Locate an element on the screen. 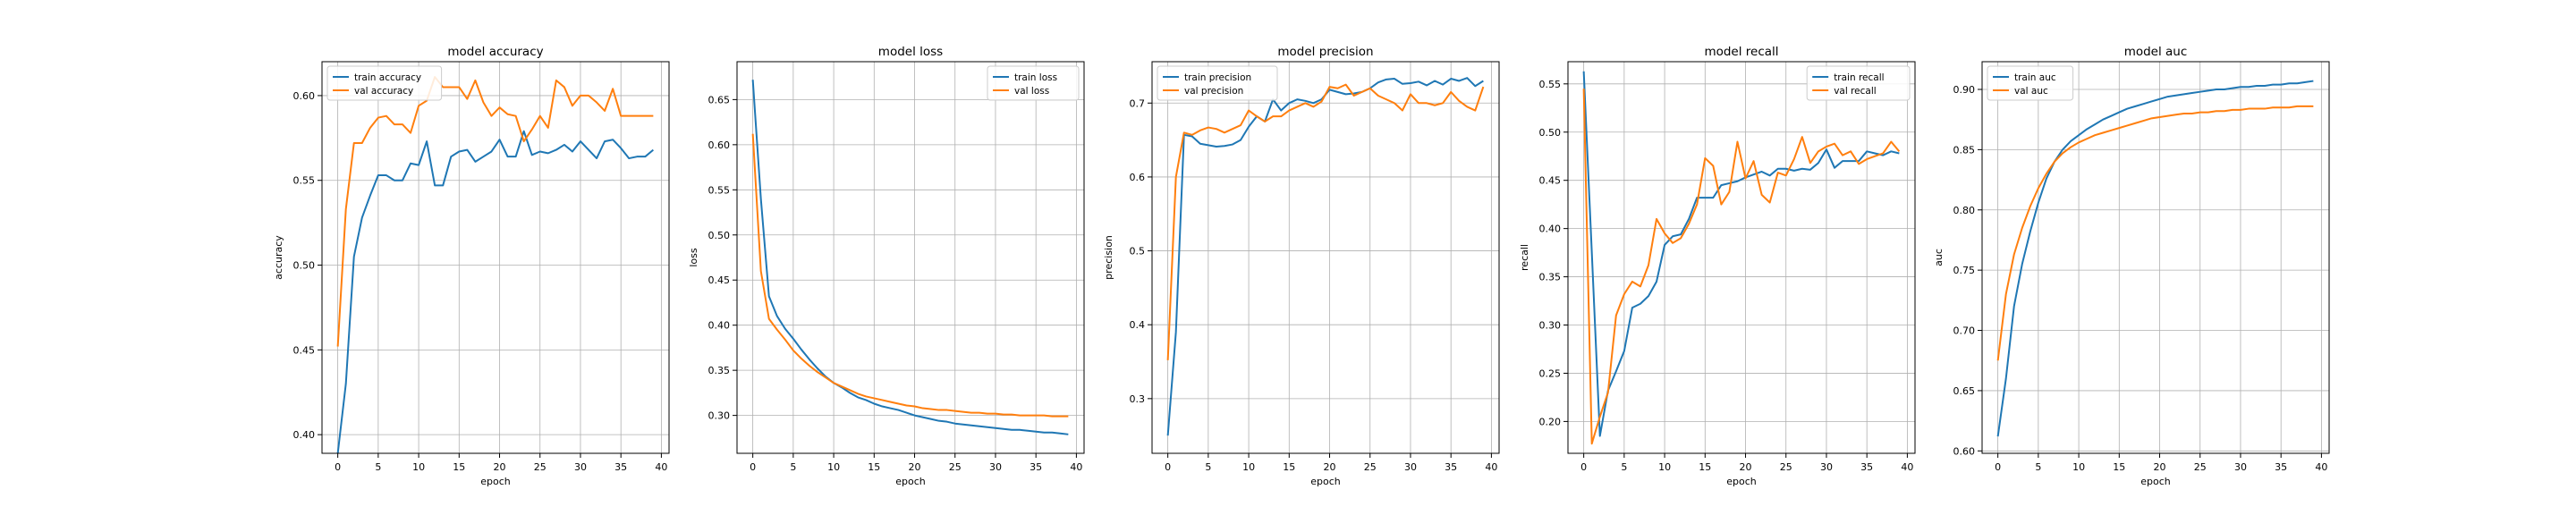  chart-title: model precision is located at coordinates (1325, 52).